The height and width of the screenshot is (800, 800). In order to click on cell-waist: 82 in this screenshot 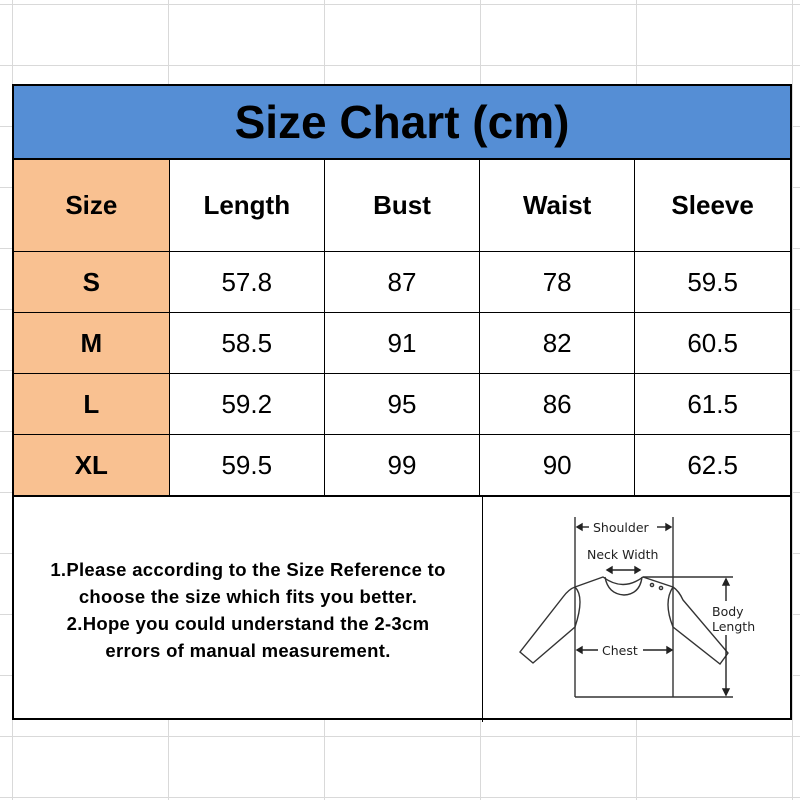, I will do `click(557, 343)`.